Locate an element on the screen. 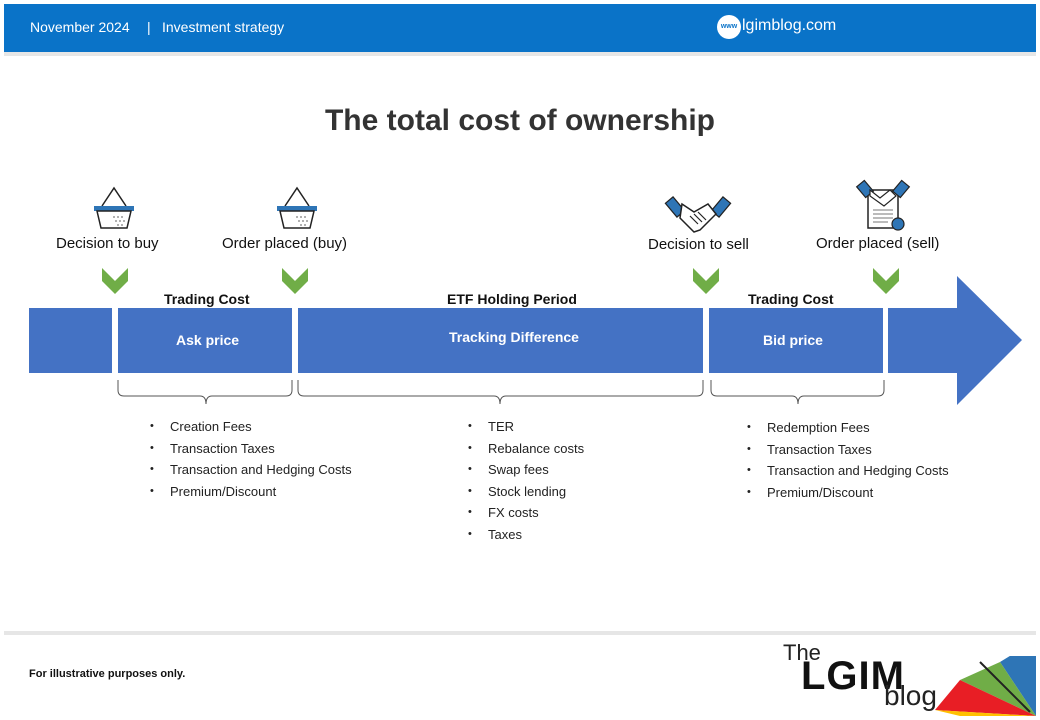 The height and width of the screenshot is (720, 1040). step-label-order-buy: Order placed (buy) is located at coordinates (285, 243).